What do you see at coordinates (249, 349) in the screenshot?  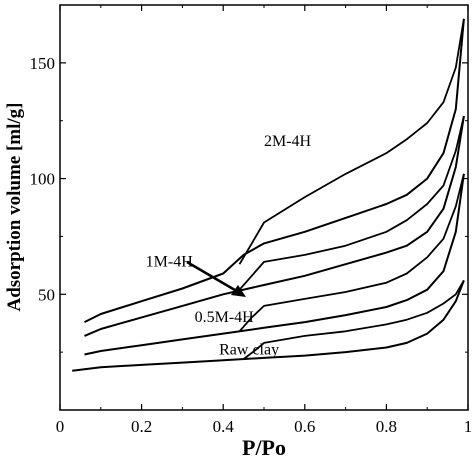 I see `series-label: Raw clay` at bounding box center [249, 349].